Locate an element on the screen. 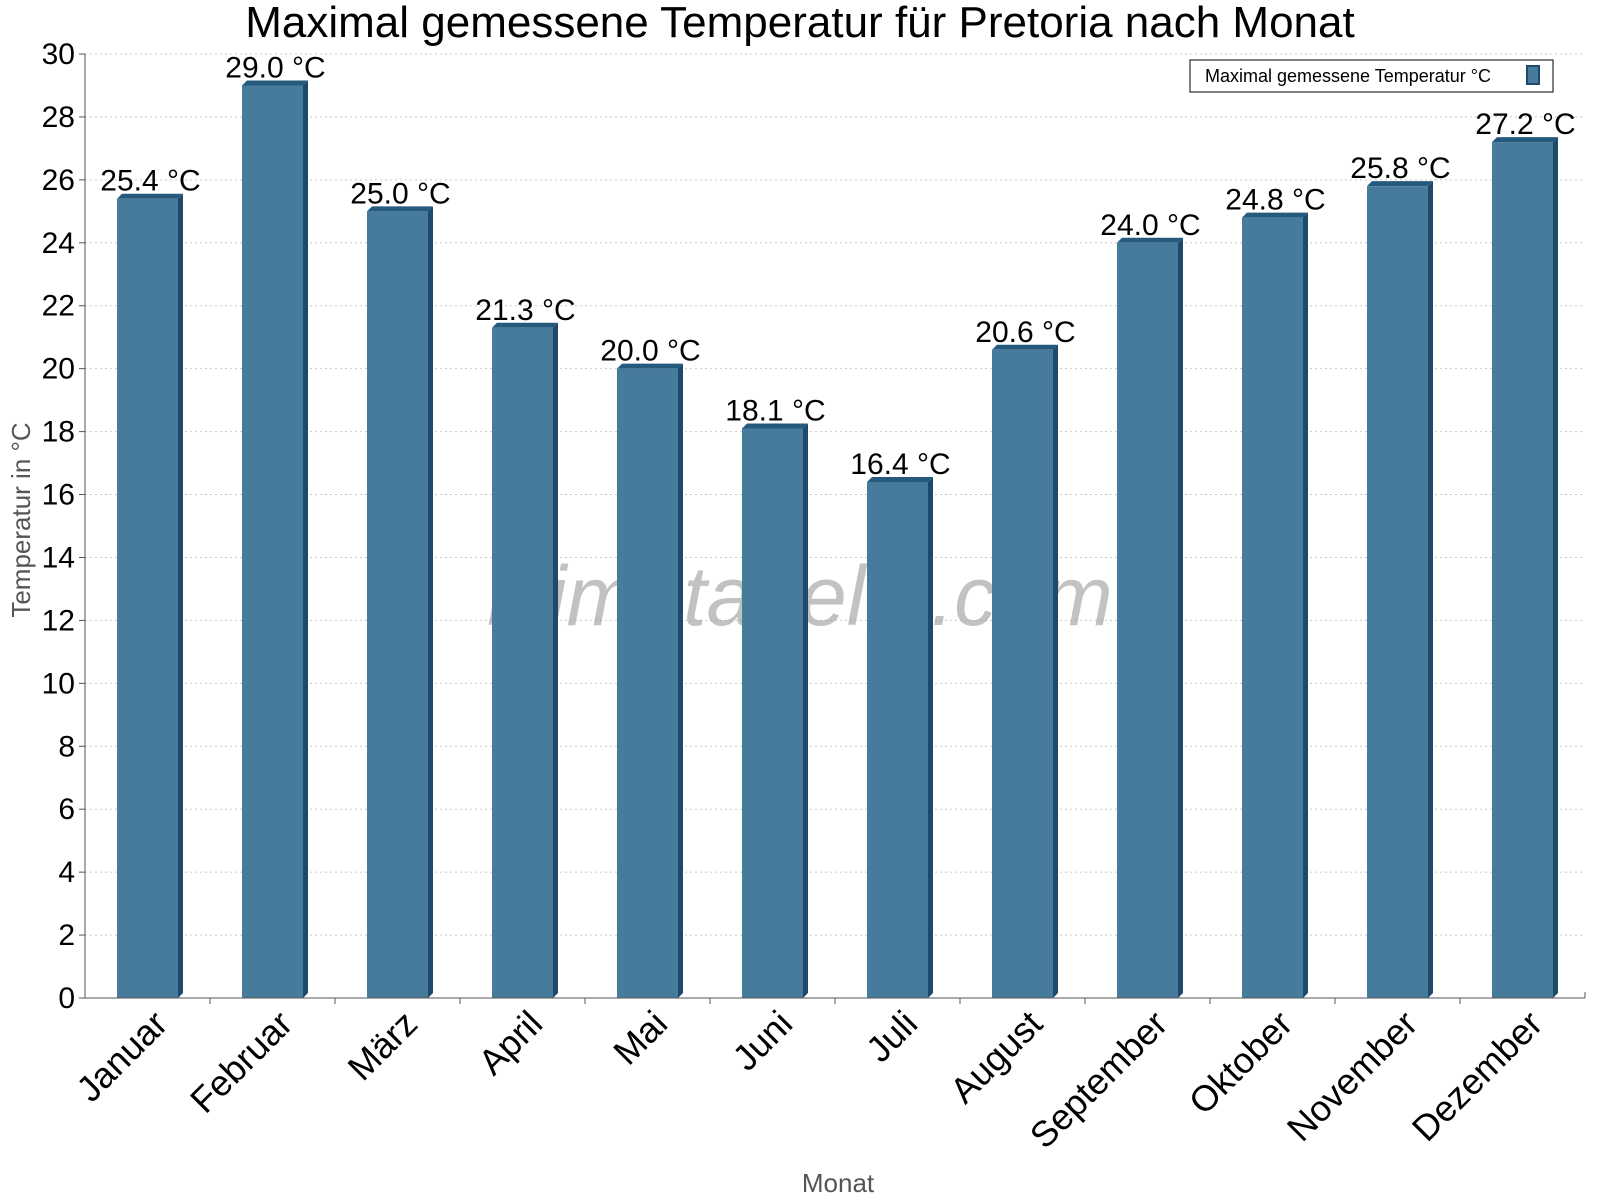 The width and height of the screenshot is (1600, 1200). y-tick-label: 12 is located at coordinates (58, 620).